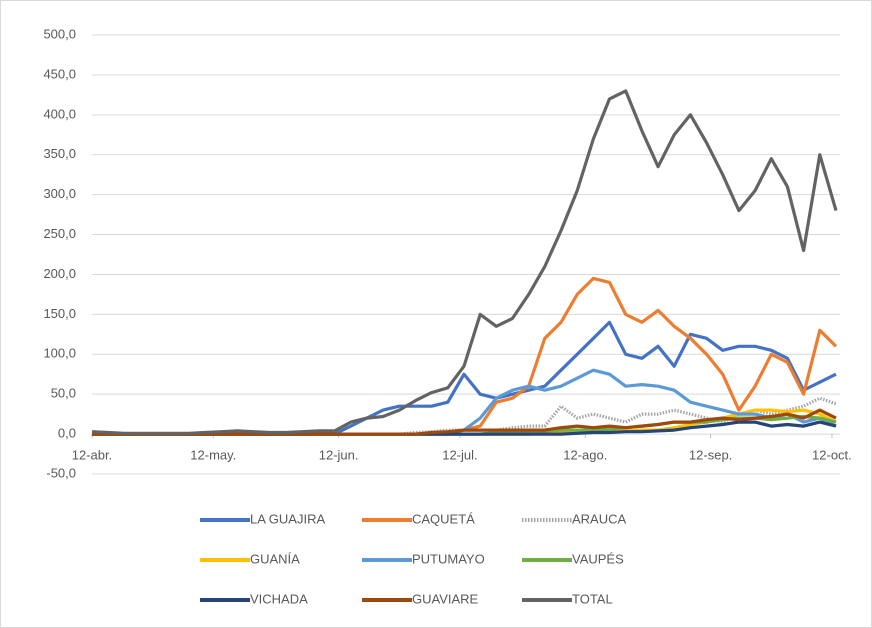 Image resolution: width=872 pixels, height=628 pixels. What do you see at coordinates (710, 455) in the screenshot?
I see `x-tick-label: 12-sep.` at bounding box center [710, 455].